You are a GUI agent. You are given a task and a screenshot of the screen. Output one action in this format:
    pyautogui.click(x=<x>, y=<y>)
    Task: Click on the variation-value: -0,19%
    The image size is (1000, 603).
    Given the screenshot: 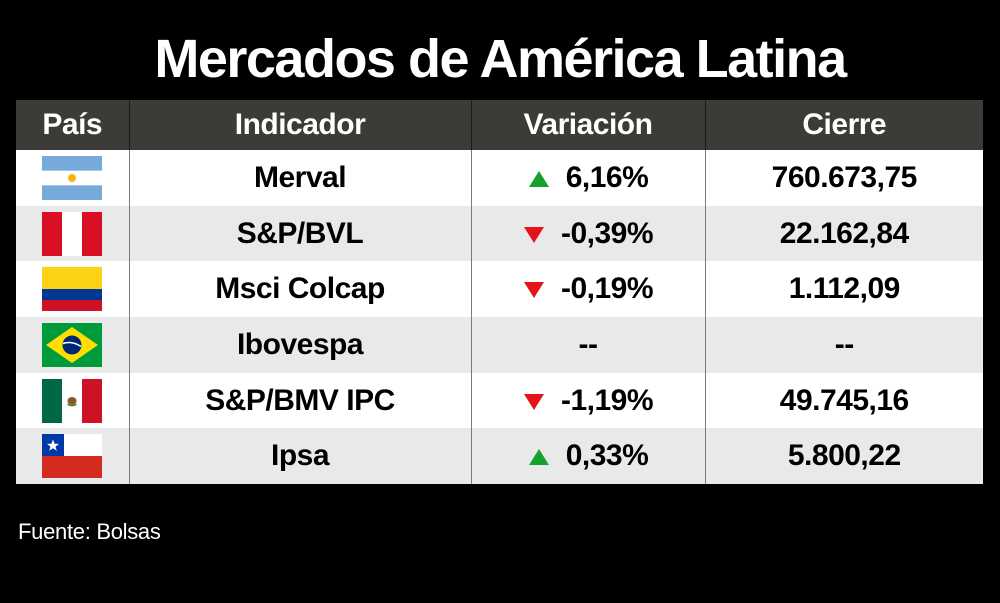 What is the action you would take?
    pyautogui.click(x=607, y=289)
    